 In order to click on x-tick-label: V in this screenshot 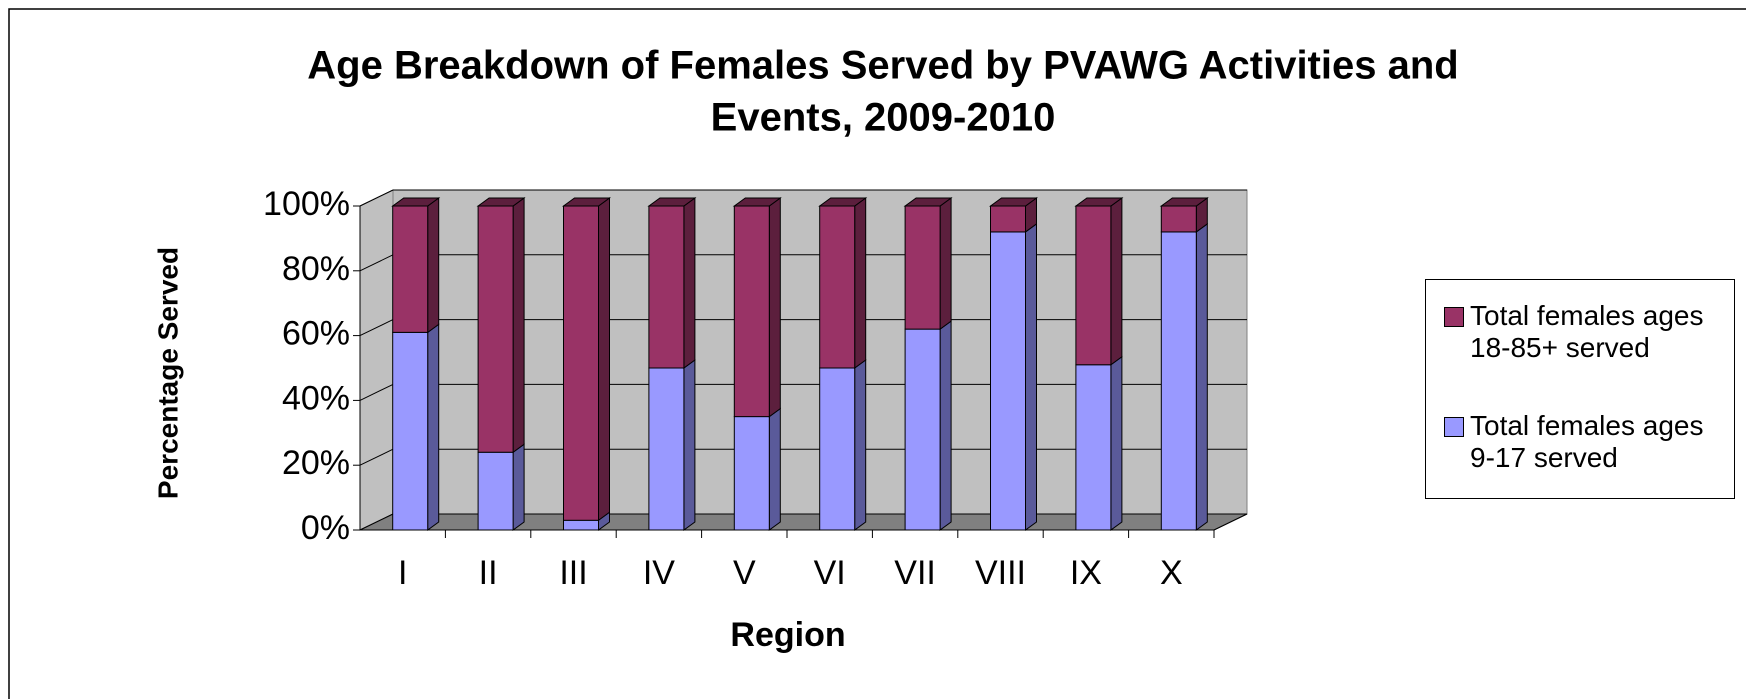, I will do `click(744, 573)`.